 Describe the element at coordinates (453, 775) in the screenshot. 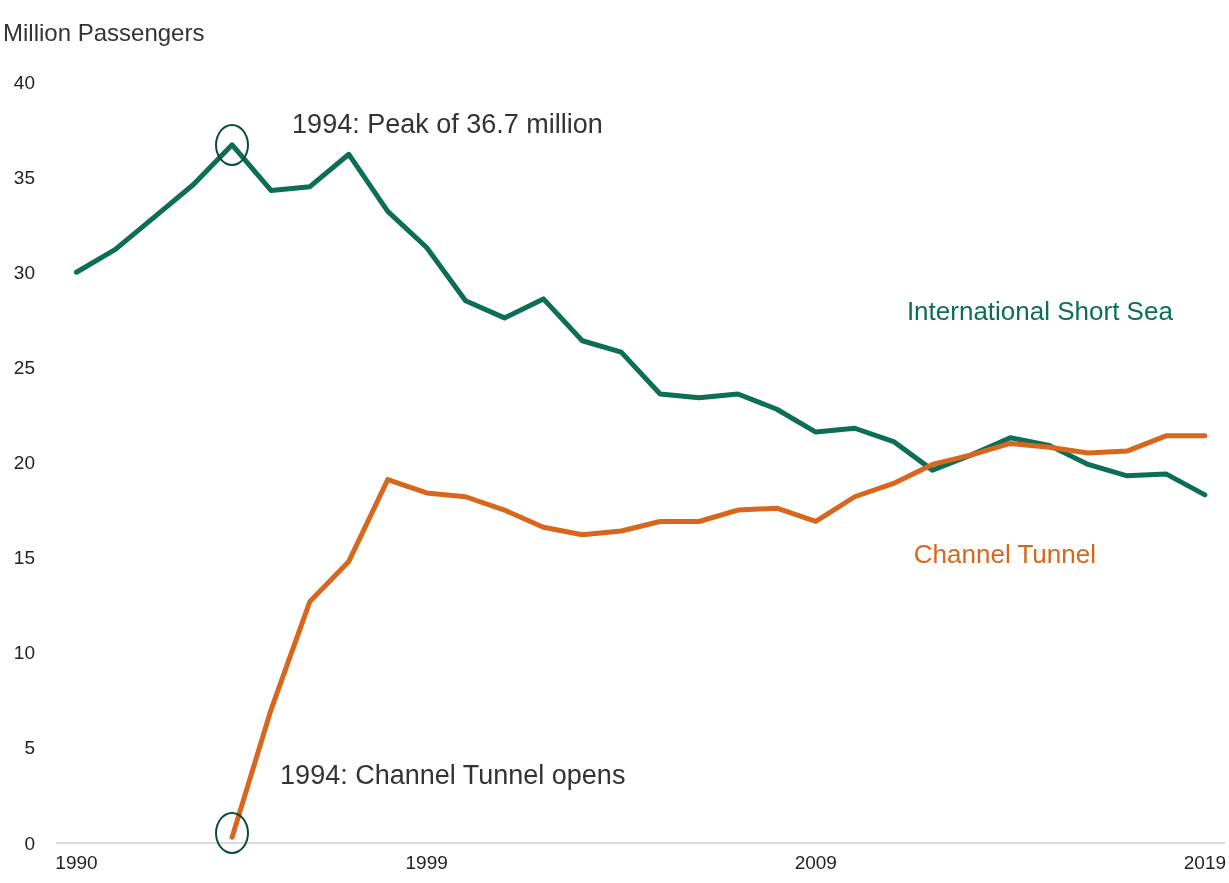

I see `annotation: 1994: Channel Tunnel opens` at that location.